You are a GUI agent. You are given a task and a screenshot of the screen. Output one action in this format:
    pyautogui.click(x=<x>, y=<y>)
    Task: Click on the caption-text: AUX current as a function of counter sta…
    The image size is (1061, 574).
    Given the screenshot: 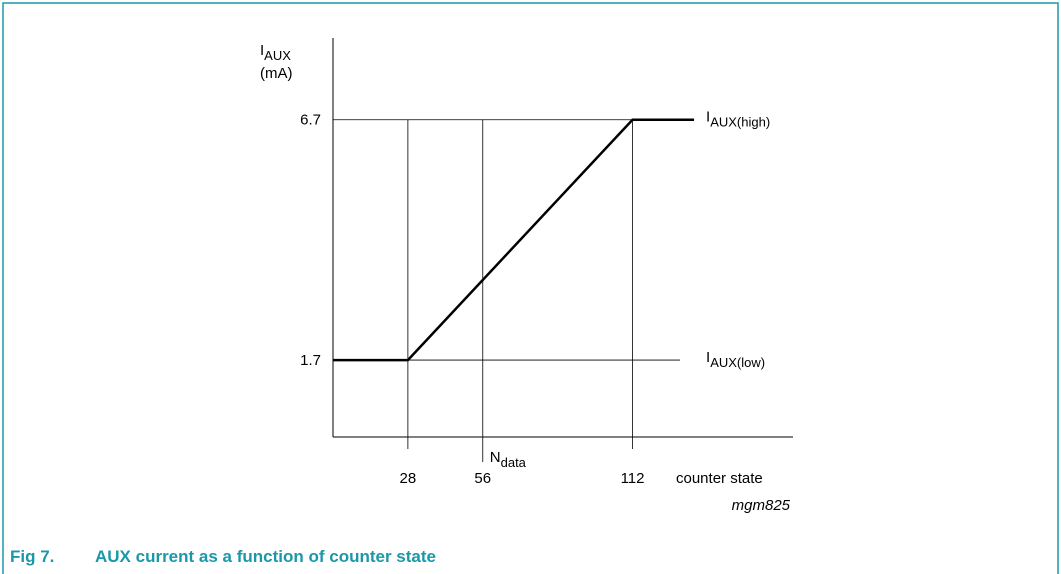 What is the action you would take?
    pyautogui.click(x=265, y=556)
    